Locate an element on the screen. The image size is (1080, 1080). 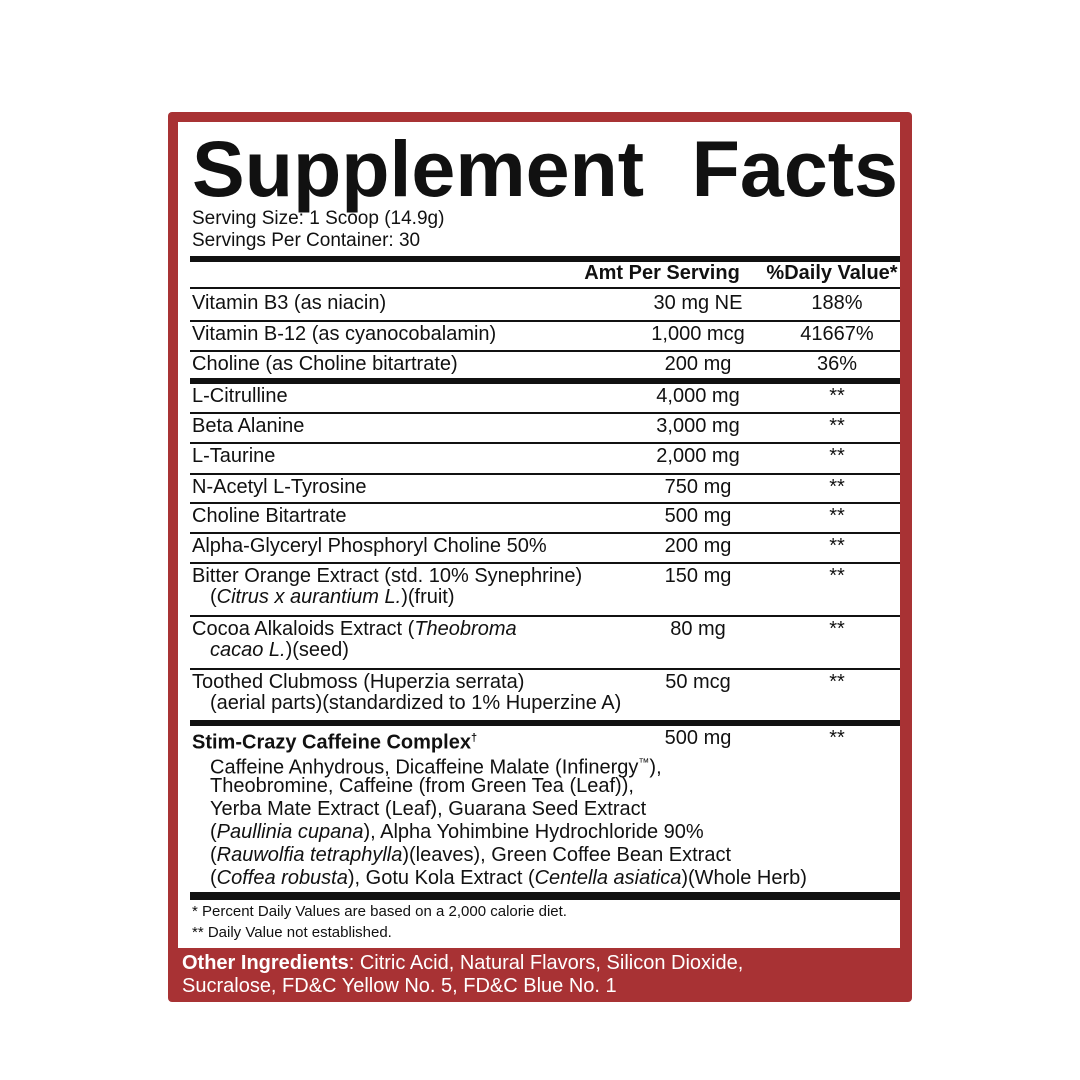
ingredient-detail: cacao L.)(seed) is located at coordinates (279, 650).